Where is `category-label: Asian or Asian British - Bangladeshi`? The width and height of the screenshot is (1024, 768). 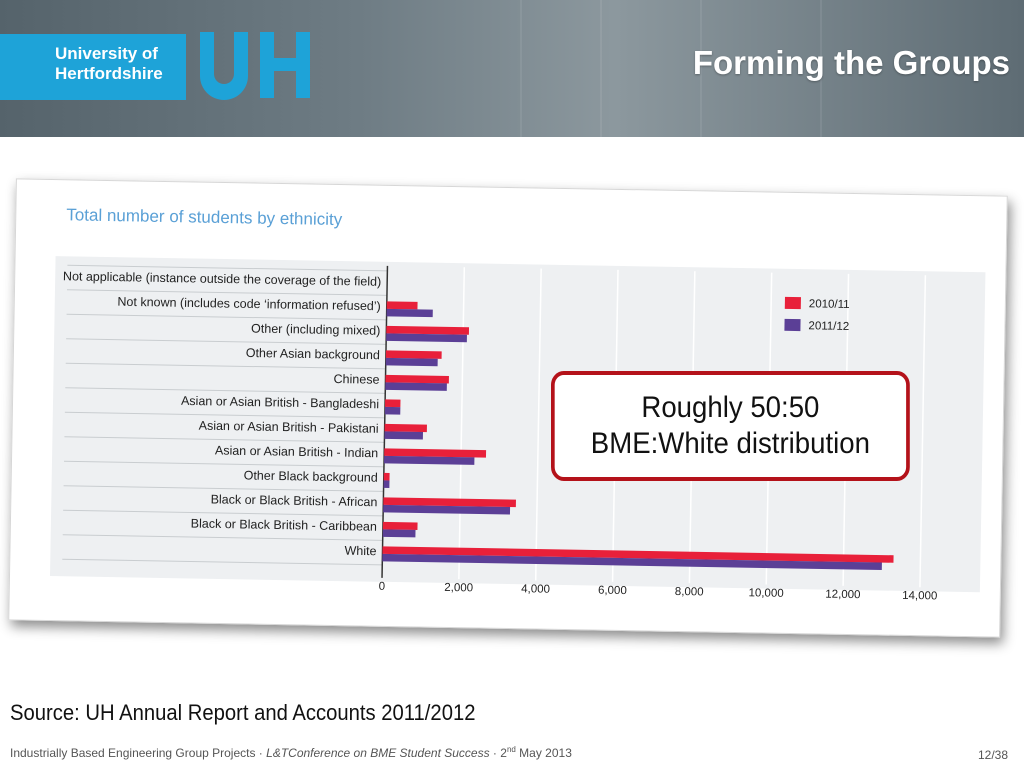
category-label: Asian or Asian British - Bangladeshi is located at coordinates (280, 402).